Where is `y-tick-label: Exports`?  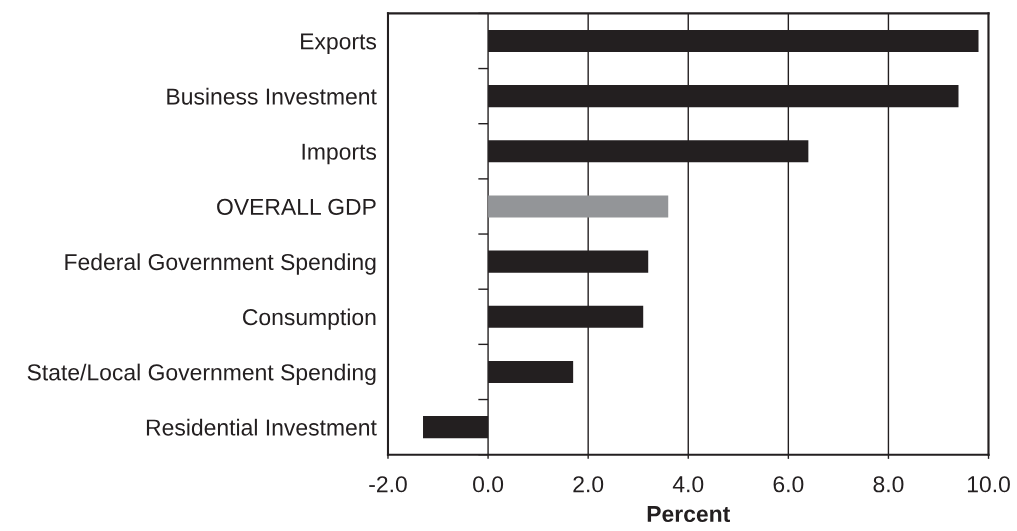
y-tick-label: Exports is located at coordinates (339, 44).